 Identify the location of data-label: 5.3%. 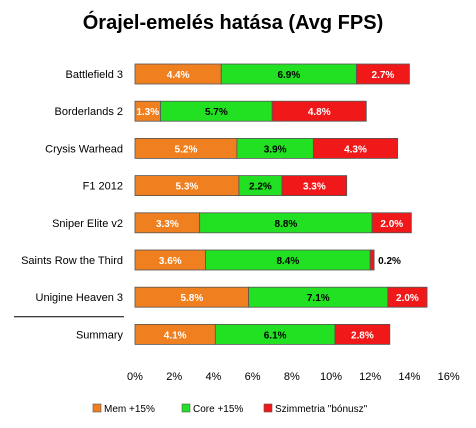
(187, 187).